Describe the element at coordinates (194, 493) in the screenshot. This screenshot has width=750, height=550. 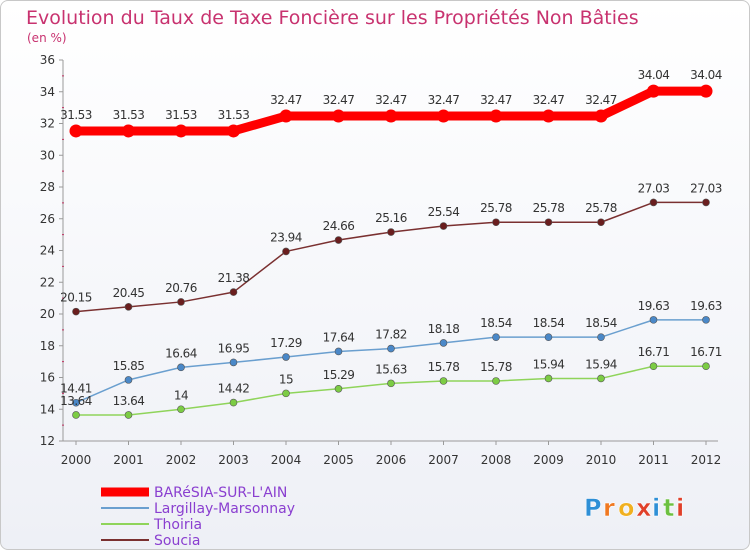
I see `legend-item-0: BARéSIA-SUR-L'AIN` at that location.